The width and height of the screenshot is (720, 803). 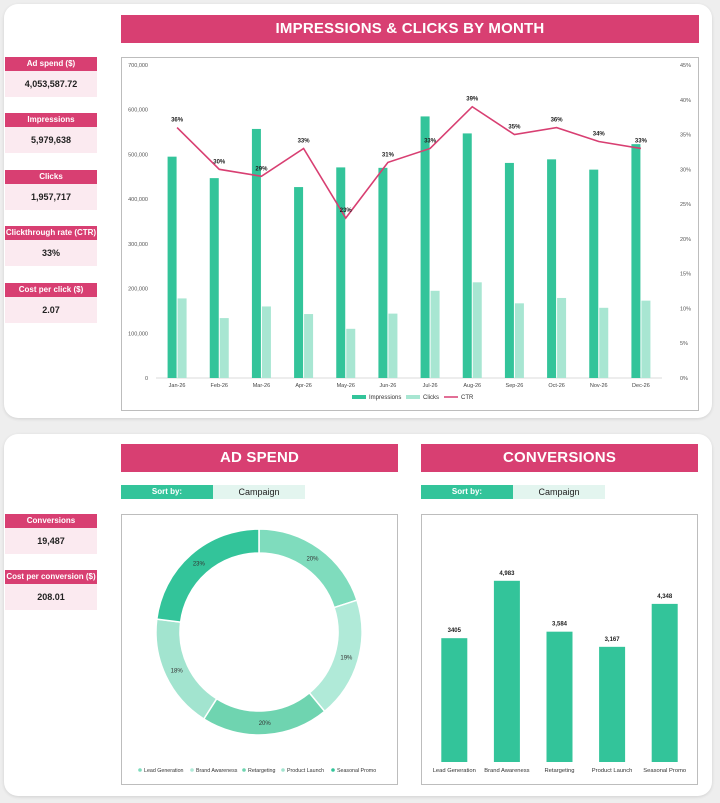 I want to click on kpi-clicks-value: 1,957,717, so click(x=51, y=197).